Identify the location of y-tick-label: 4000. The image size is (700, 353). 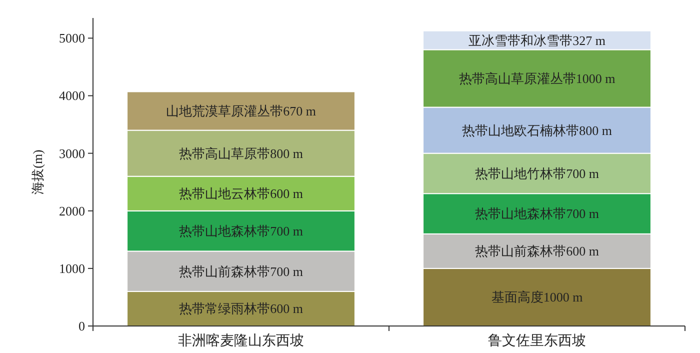
(72, 96).